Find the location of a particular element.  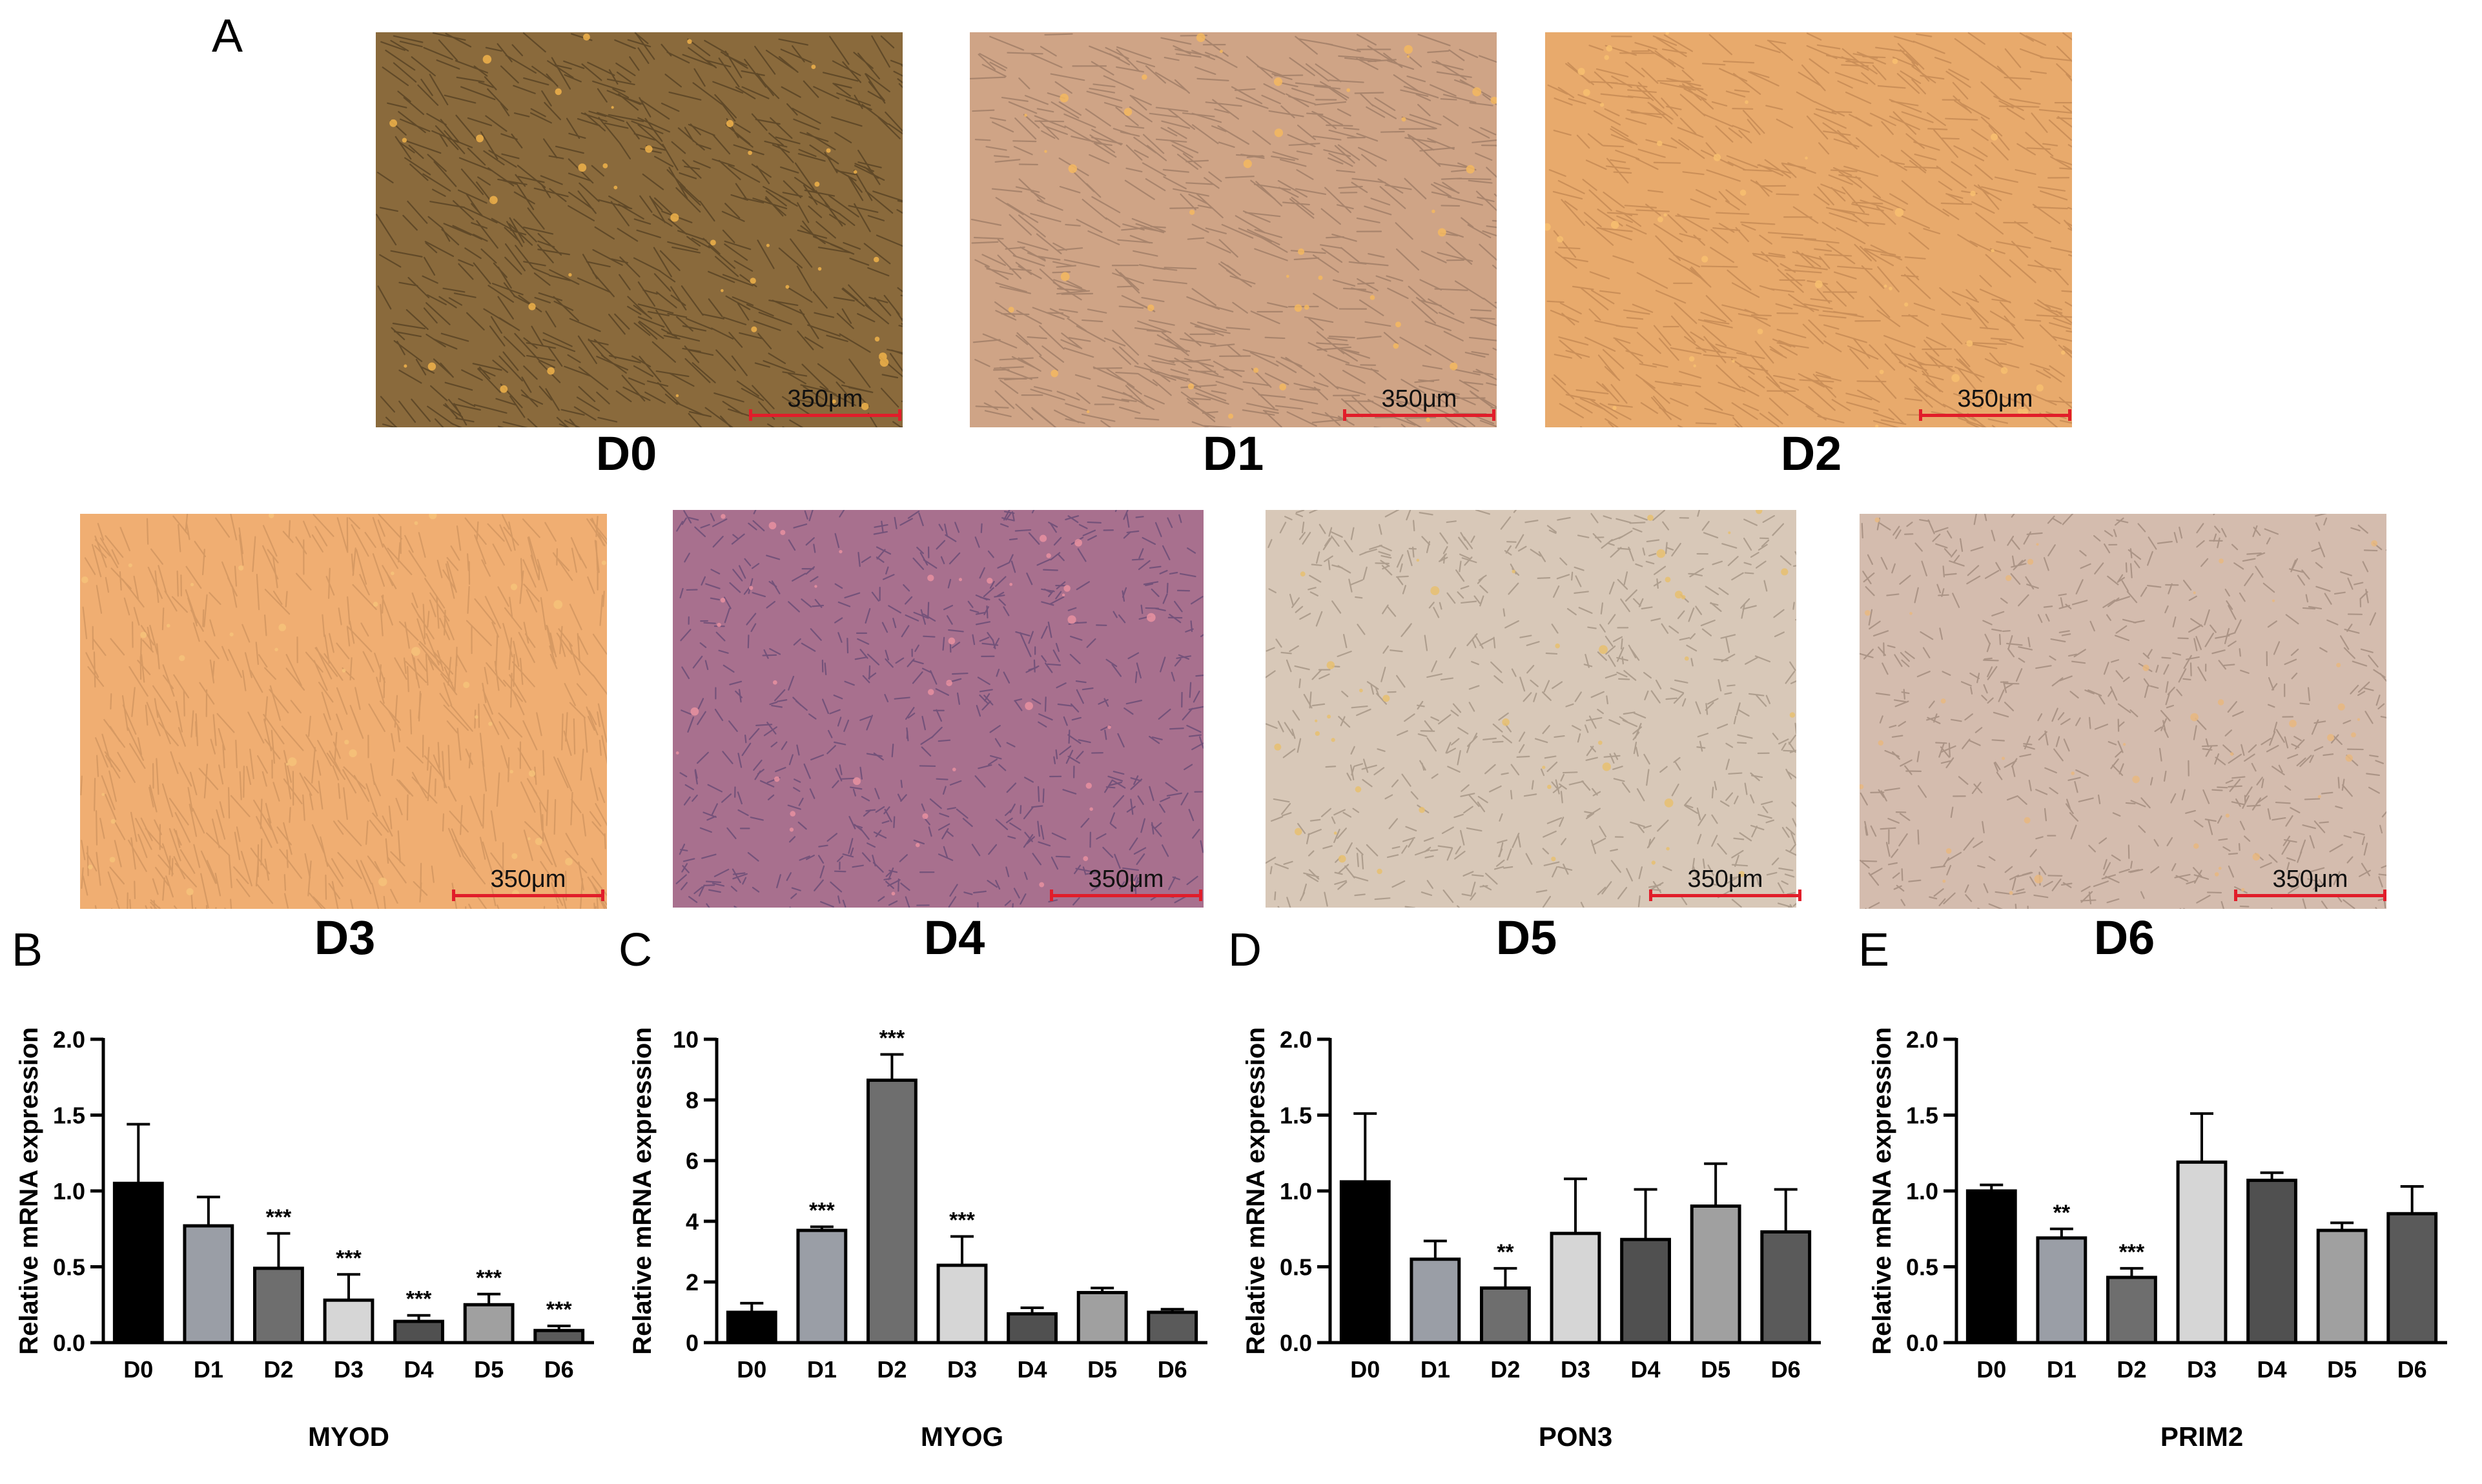

scale-bar-d5: 350μm is located at coordinates (1725, 883).